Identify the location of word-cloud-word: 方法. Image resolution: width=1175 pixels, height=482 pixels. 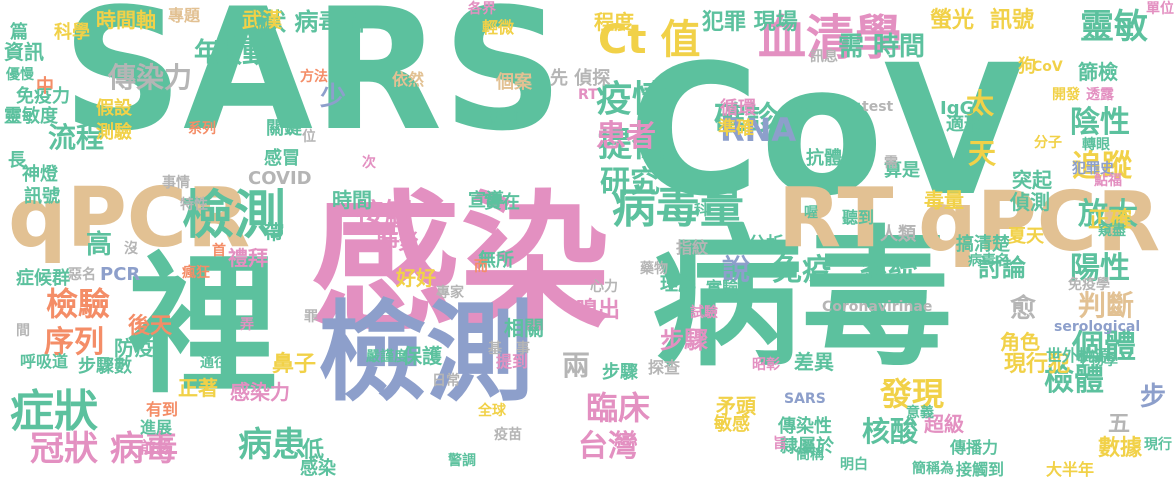
(314, 77).